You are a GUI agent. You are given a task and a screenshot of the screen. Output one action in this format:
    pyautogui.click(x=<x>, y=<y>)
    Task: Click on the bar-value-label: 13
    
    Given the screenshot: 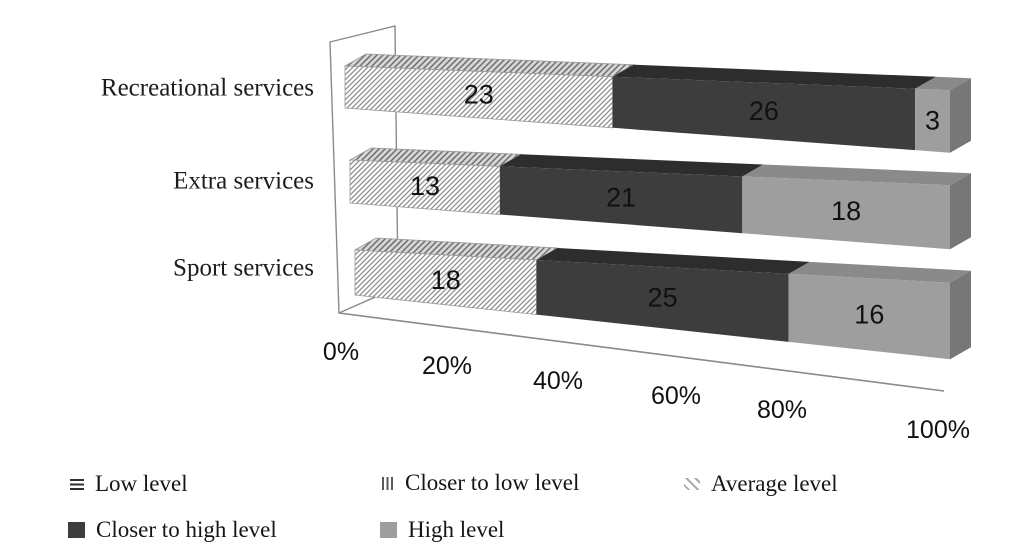 What is the action you would take?
    pyautogui.click(x=425, y=186)
    